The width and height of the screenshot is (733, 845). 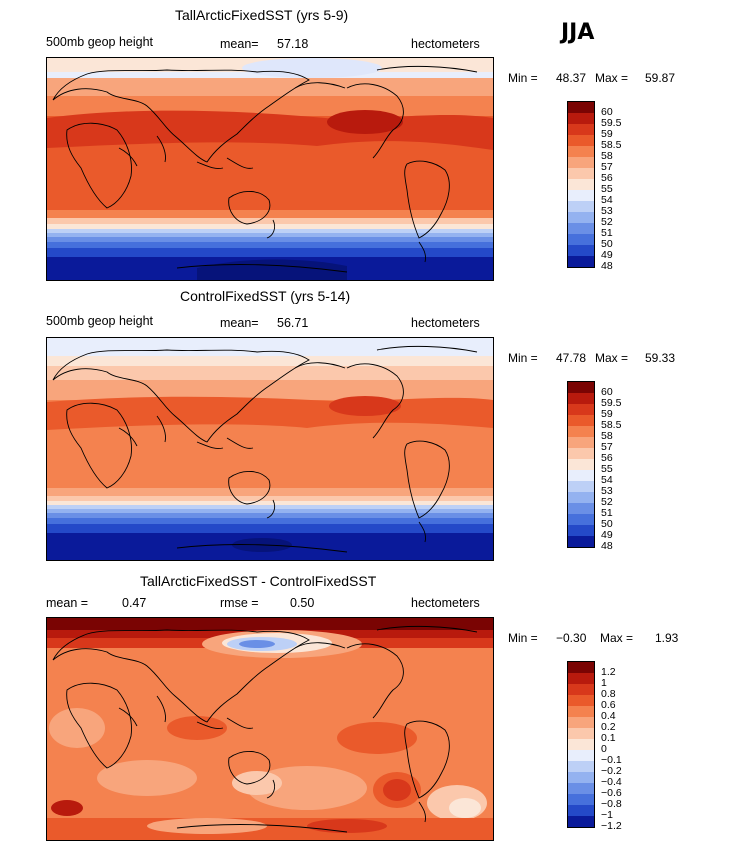 What do you see at coordinates (239, 603) in the screenshot?
I see `panel3-rmse-label: rmse =` at bounding box center [239, 603].